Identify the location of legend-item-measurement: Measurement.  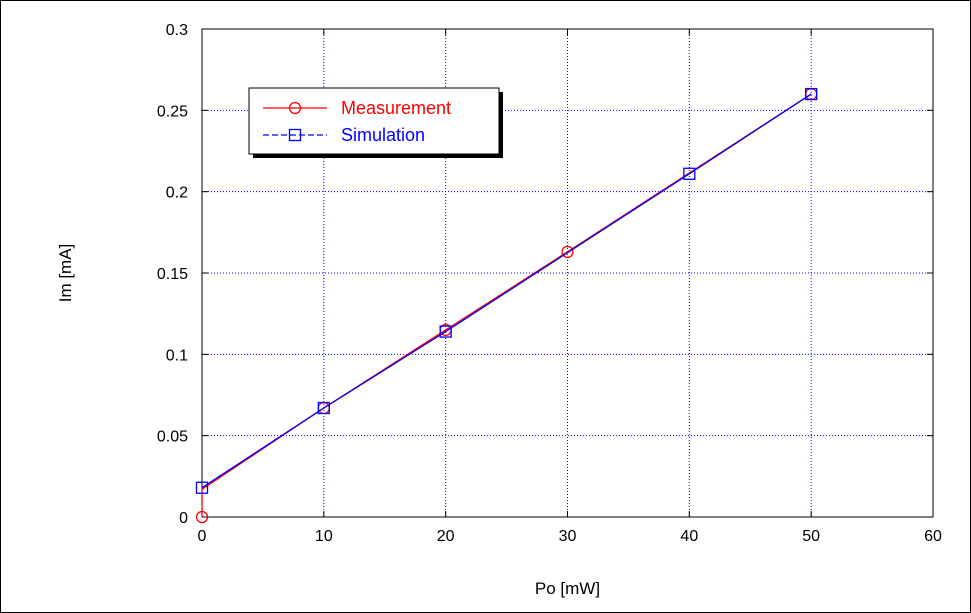
(357, 108).